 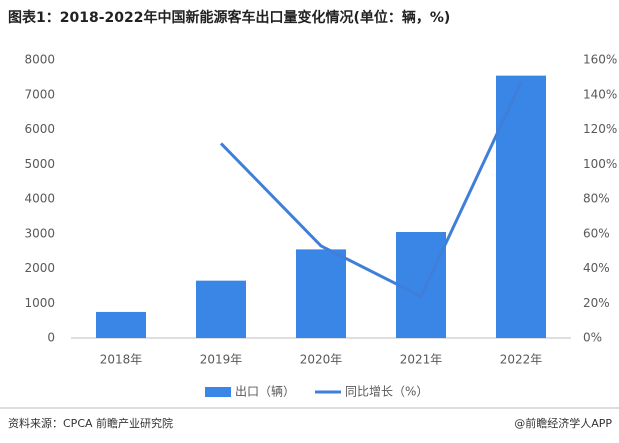 I want to click on y2-tick-label: 140%, so click(x=600, y=94).